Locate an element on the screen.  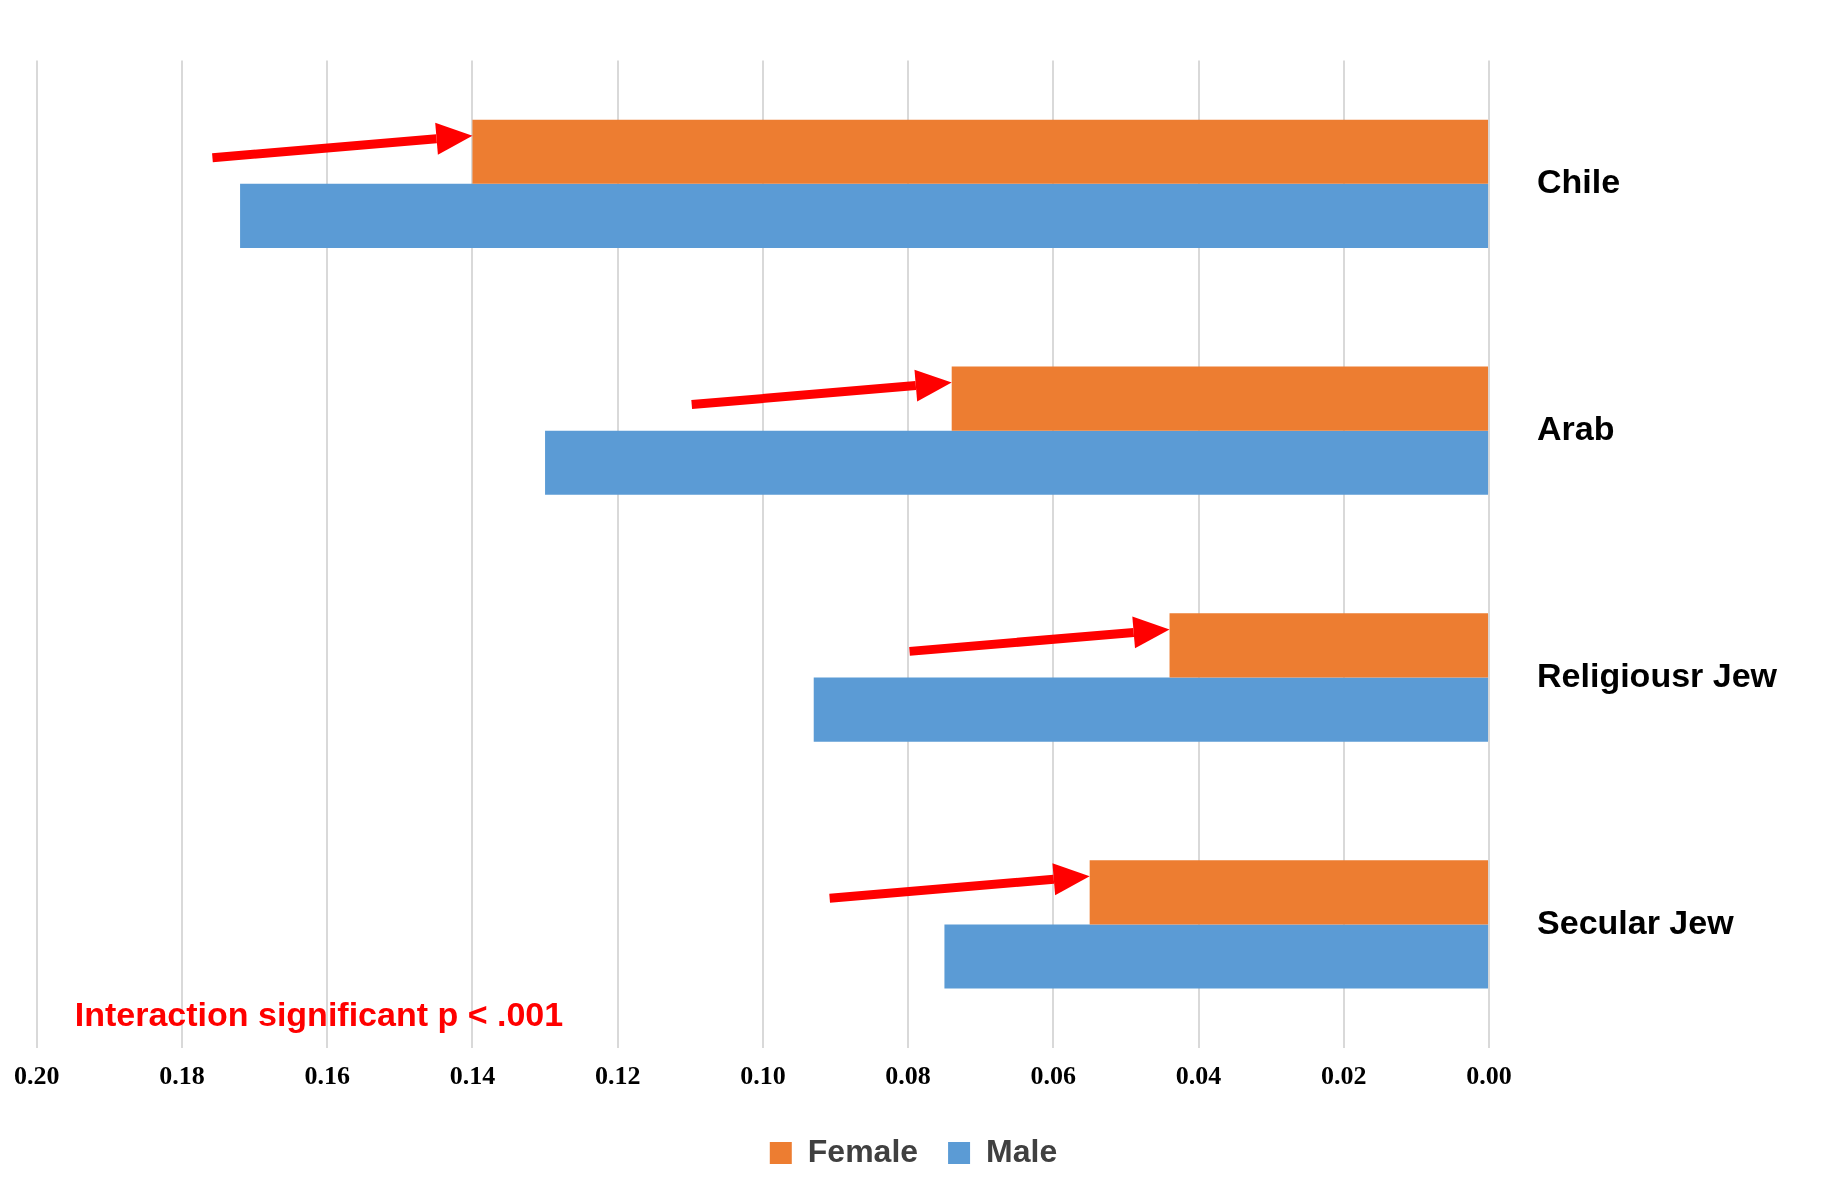
y-tick-label: Chile is located at coordinates (1579, 181).